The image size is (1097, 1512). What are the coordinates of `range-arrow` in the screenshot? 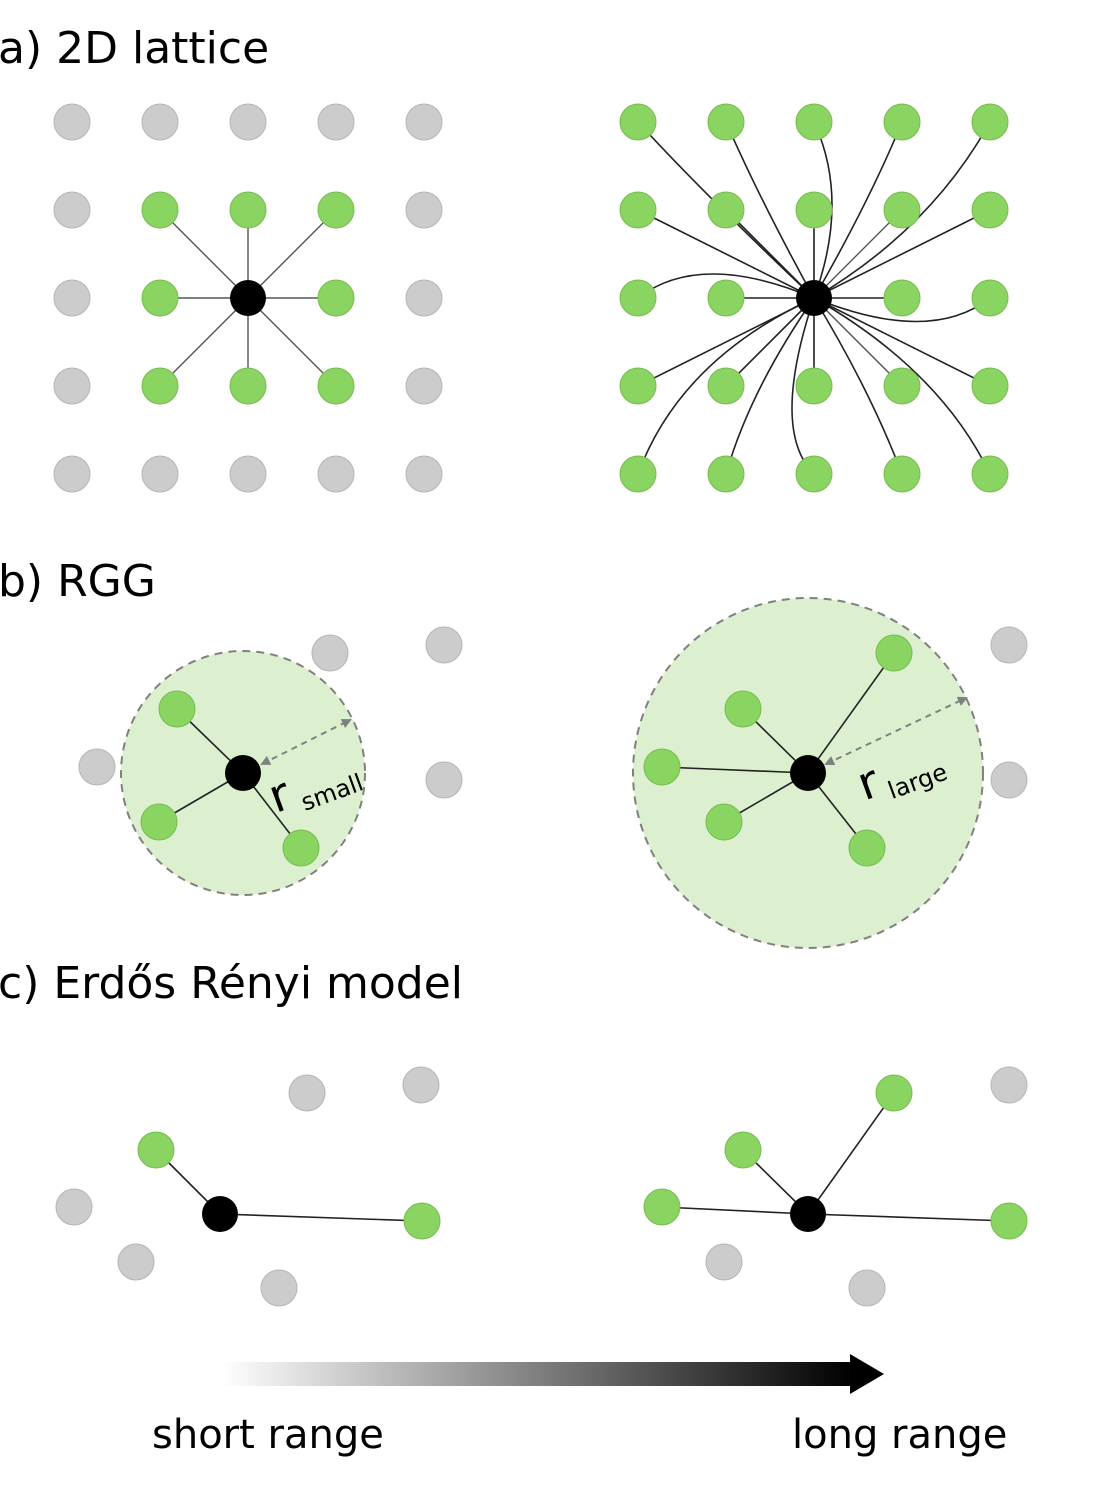 It's located at (553, 1374).